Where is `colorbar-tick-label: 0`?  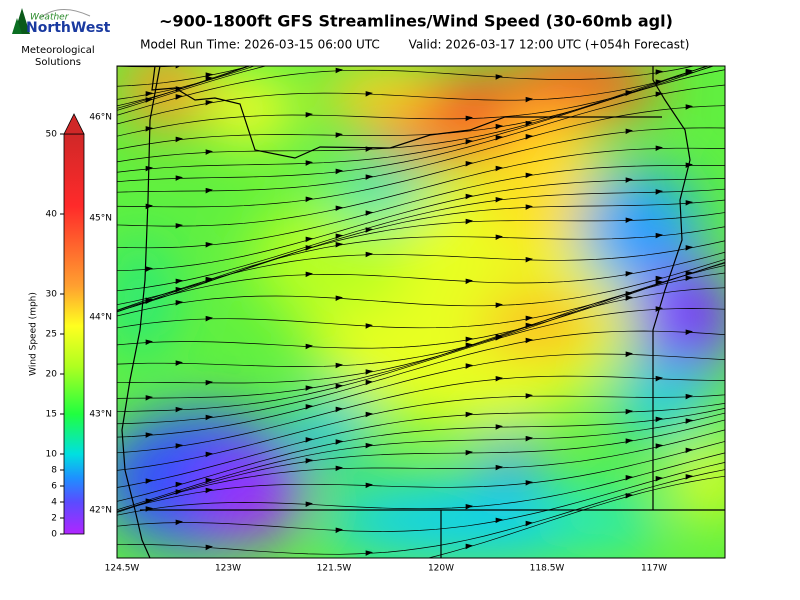
colorbar-tick-label: 0 is located at coordinates (54, 535).